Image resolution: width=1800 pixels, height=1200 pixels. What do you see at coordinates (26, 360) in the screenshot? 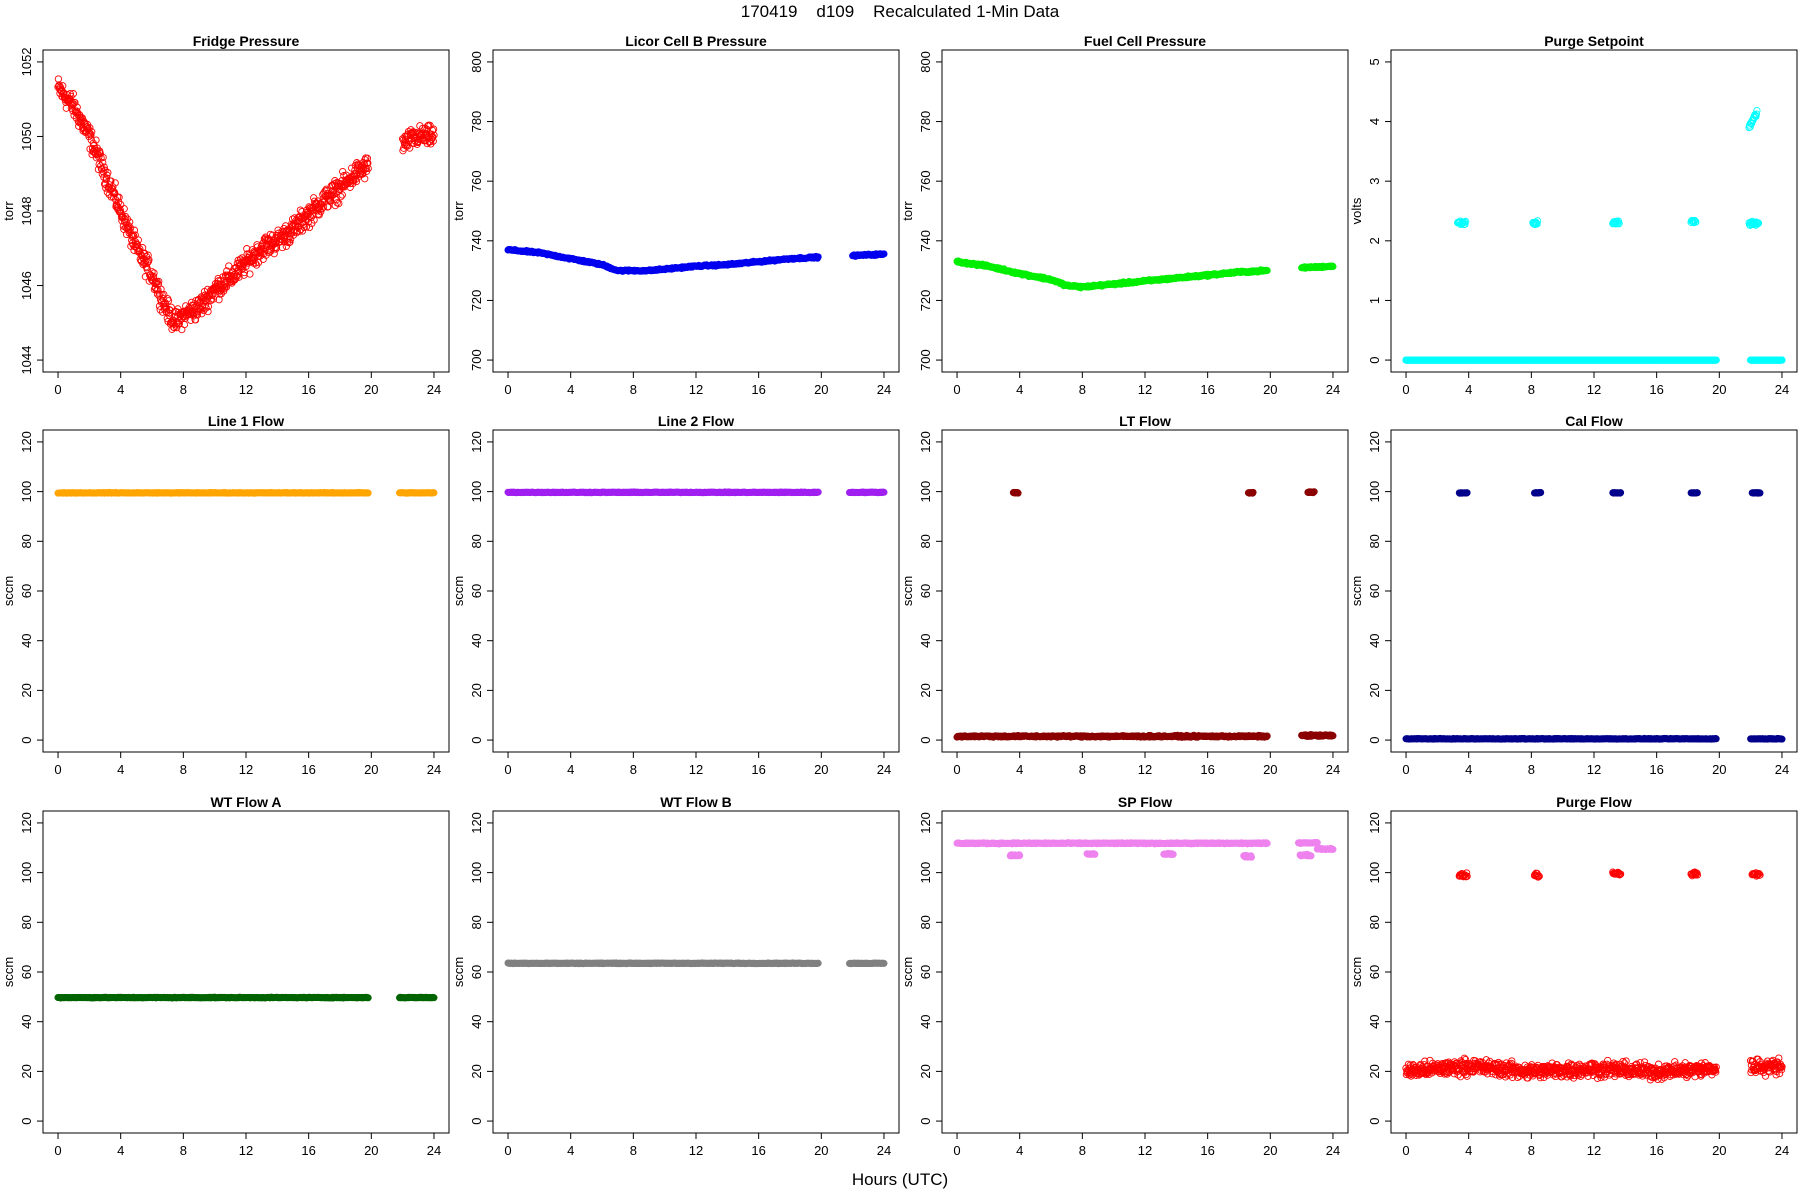
I see `y-tick-label: 1044` at bounding box center [26, 360].